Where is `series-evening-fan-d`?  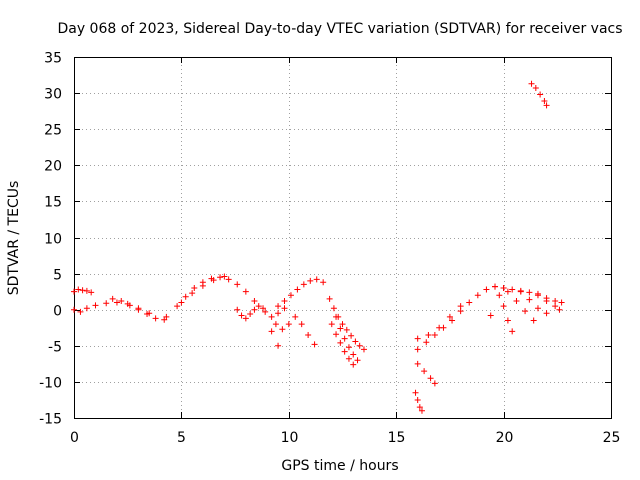
series-evening-fan-d is located at coordinates (548, 301).